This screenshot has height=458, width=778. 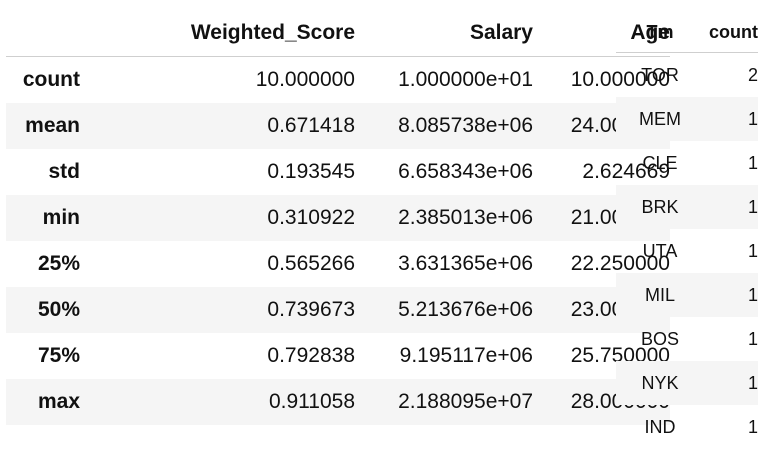 What do you see at coordinates (660, 207) in the screenshot?
I see `cell-tm: BRK` at bounding box center [660, 207].